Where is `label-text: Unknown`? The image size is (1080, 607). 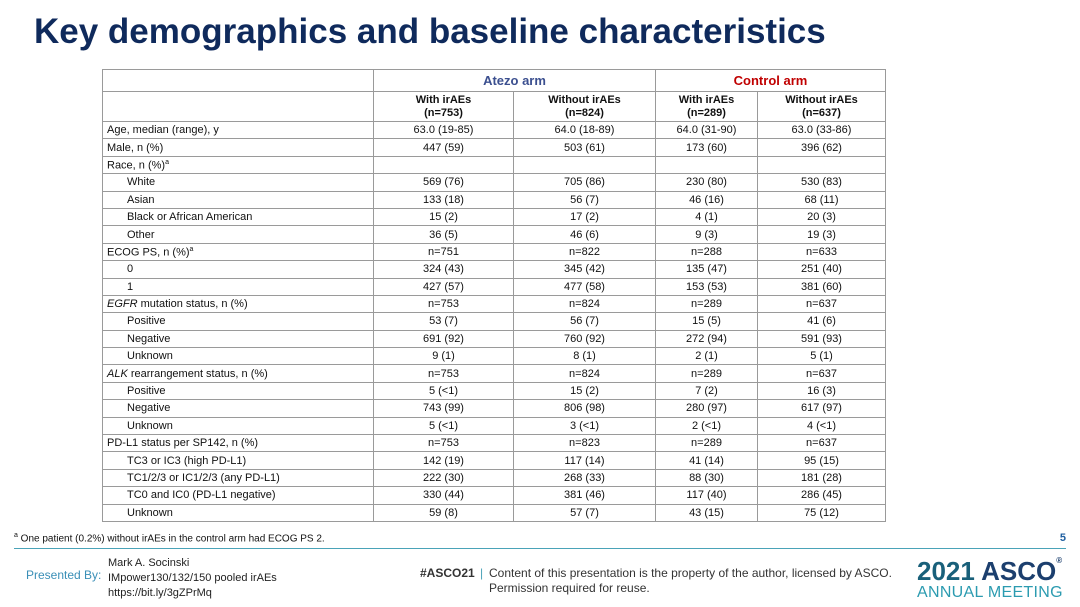
label-text: Unknown is located at coordinates (150, 425).